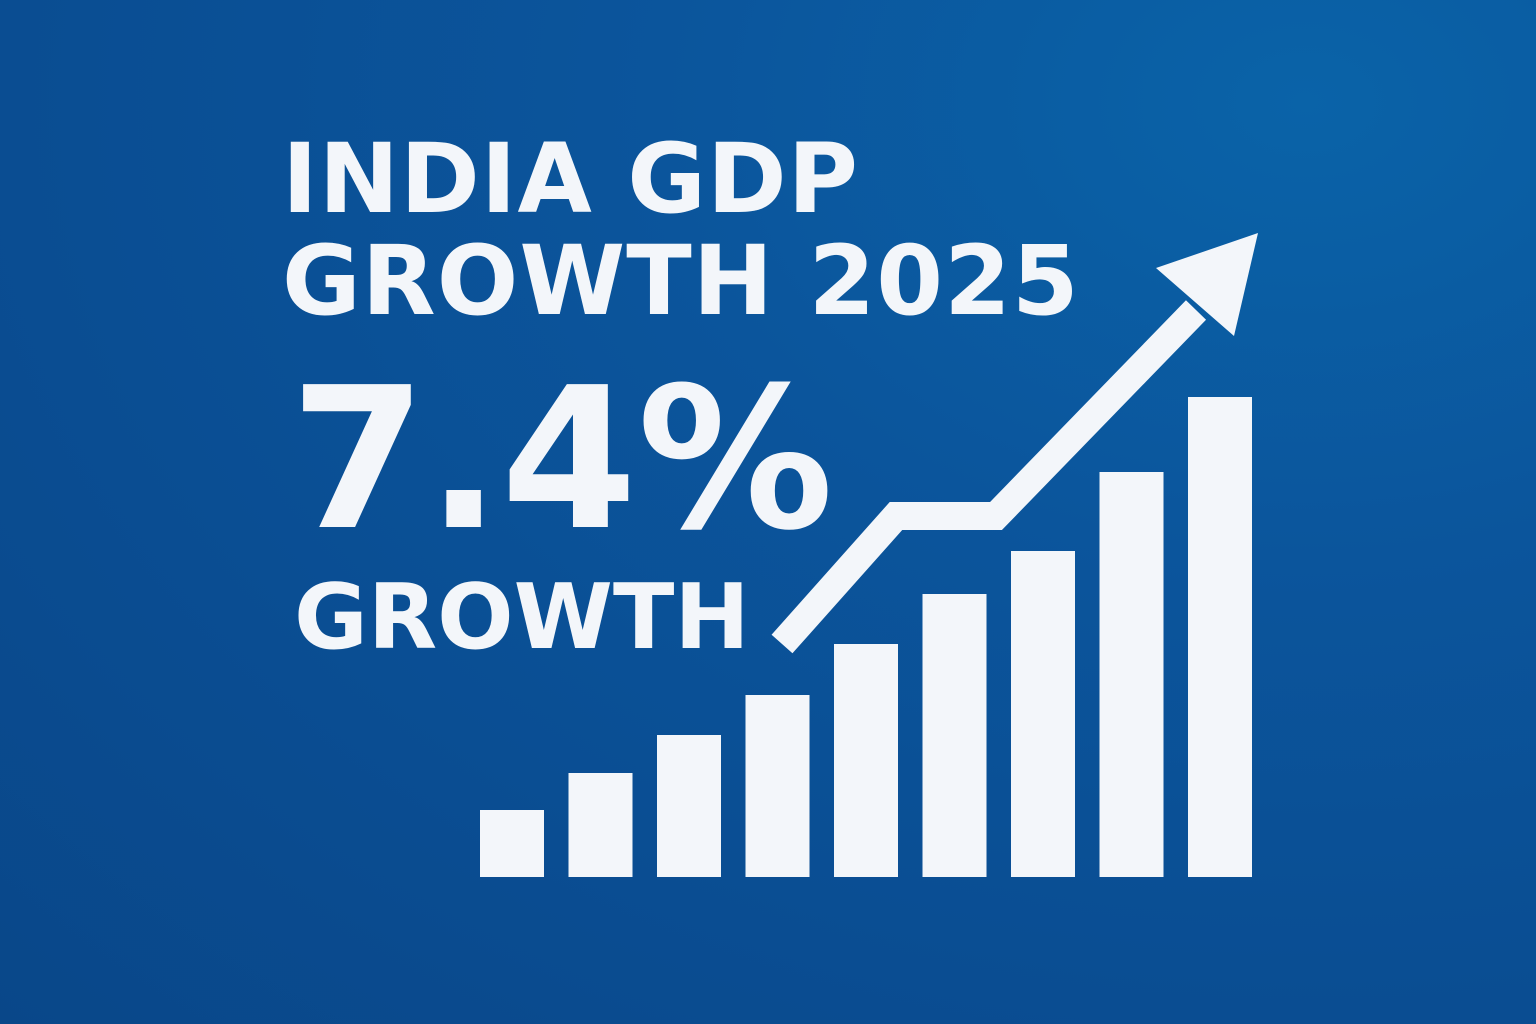 The image size is (1536, 1024). I want to click on trend-arrow-head, so click(1207, 284).